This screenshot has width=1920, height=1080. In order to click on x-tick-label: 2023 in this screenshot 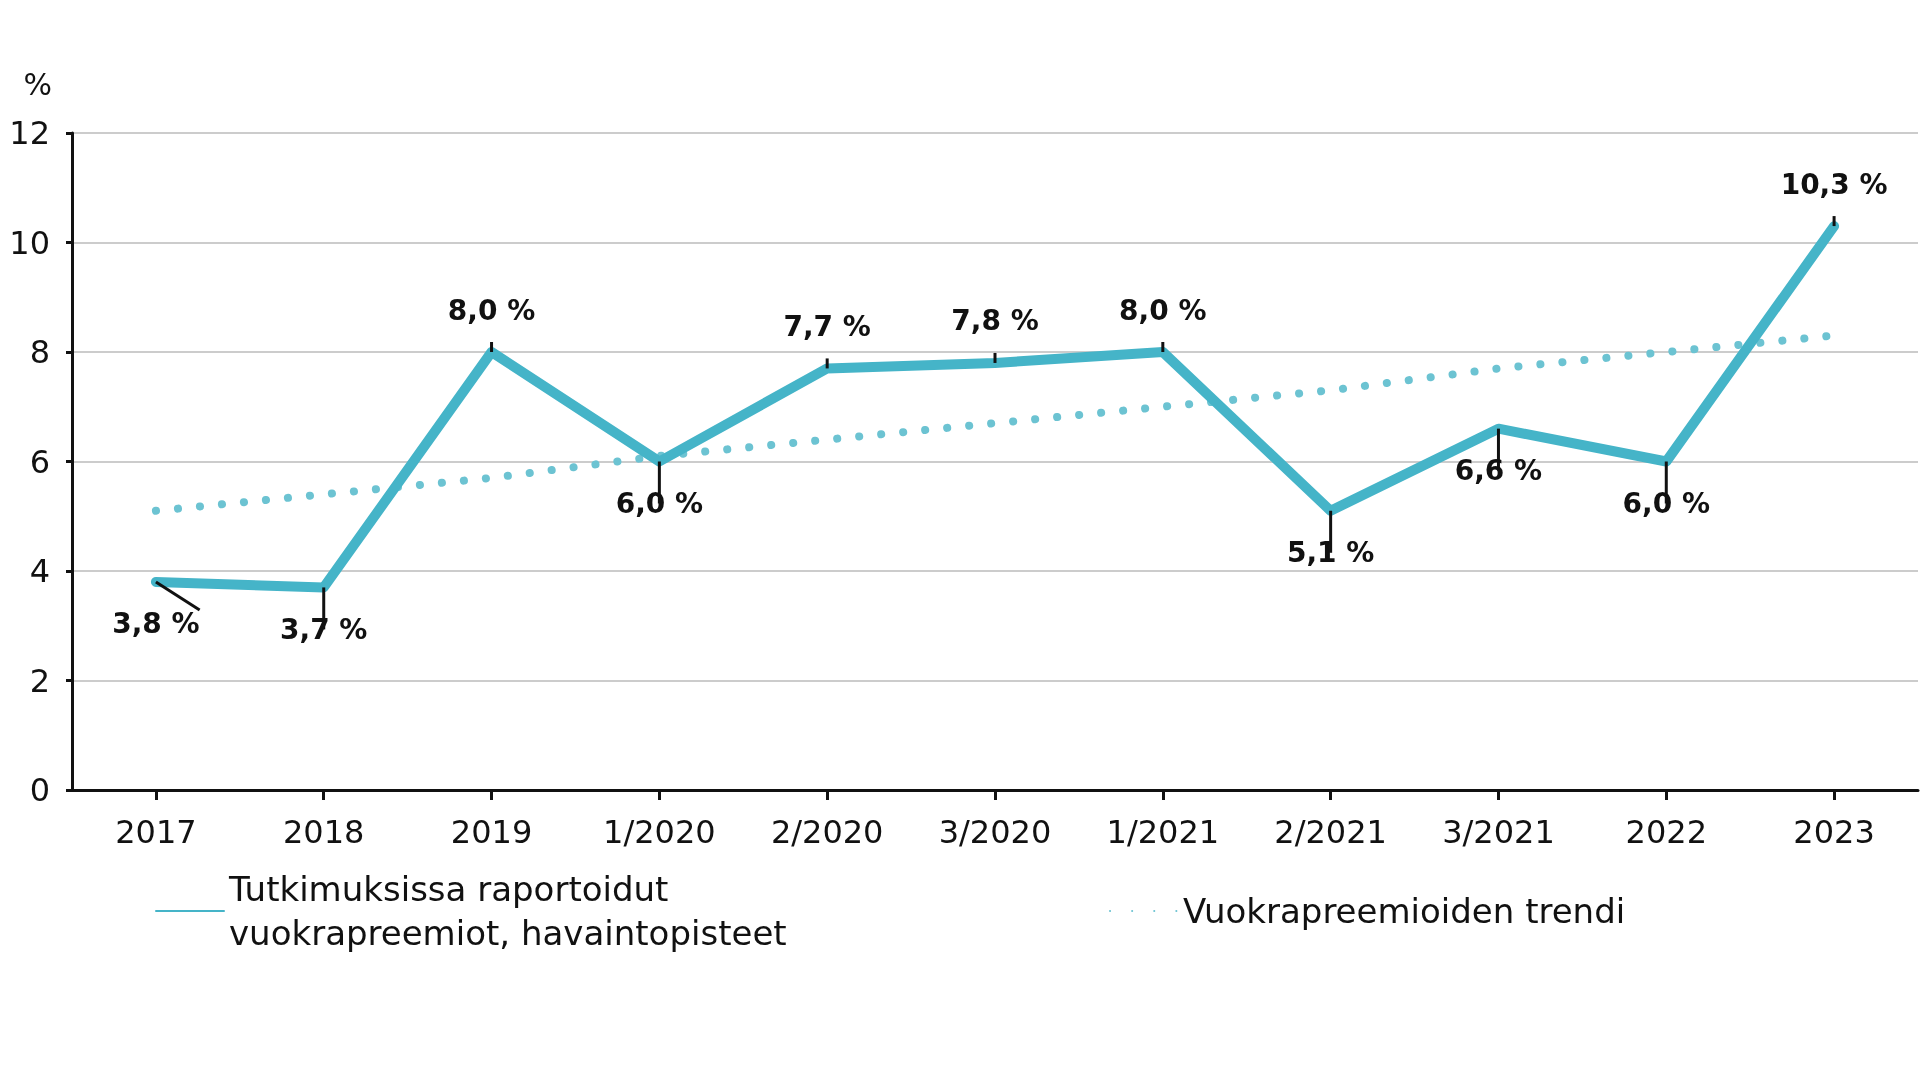, I will do `click(1834, 832)`.